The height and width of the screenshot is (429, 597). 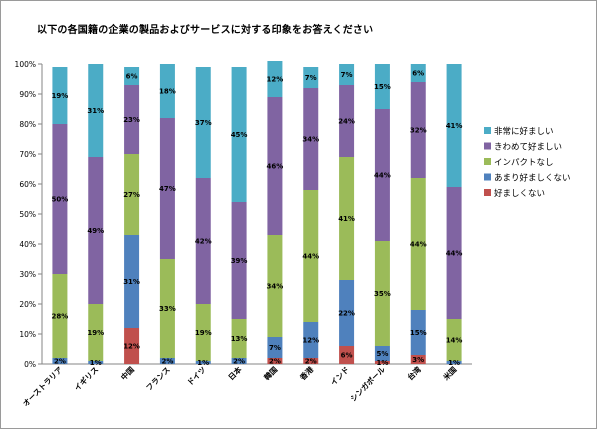 I want to click on data-label: 41%, so click(x=454, y=126).